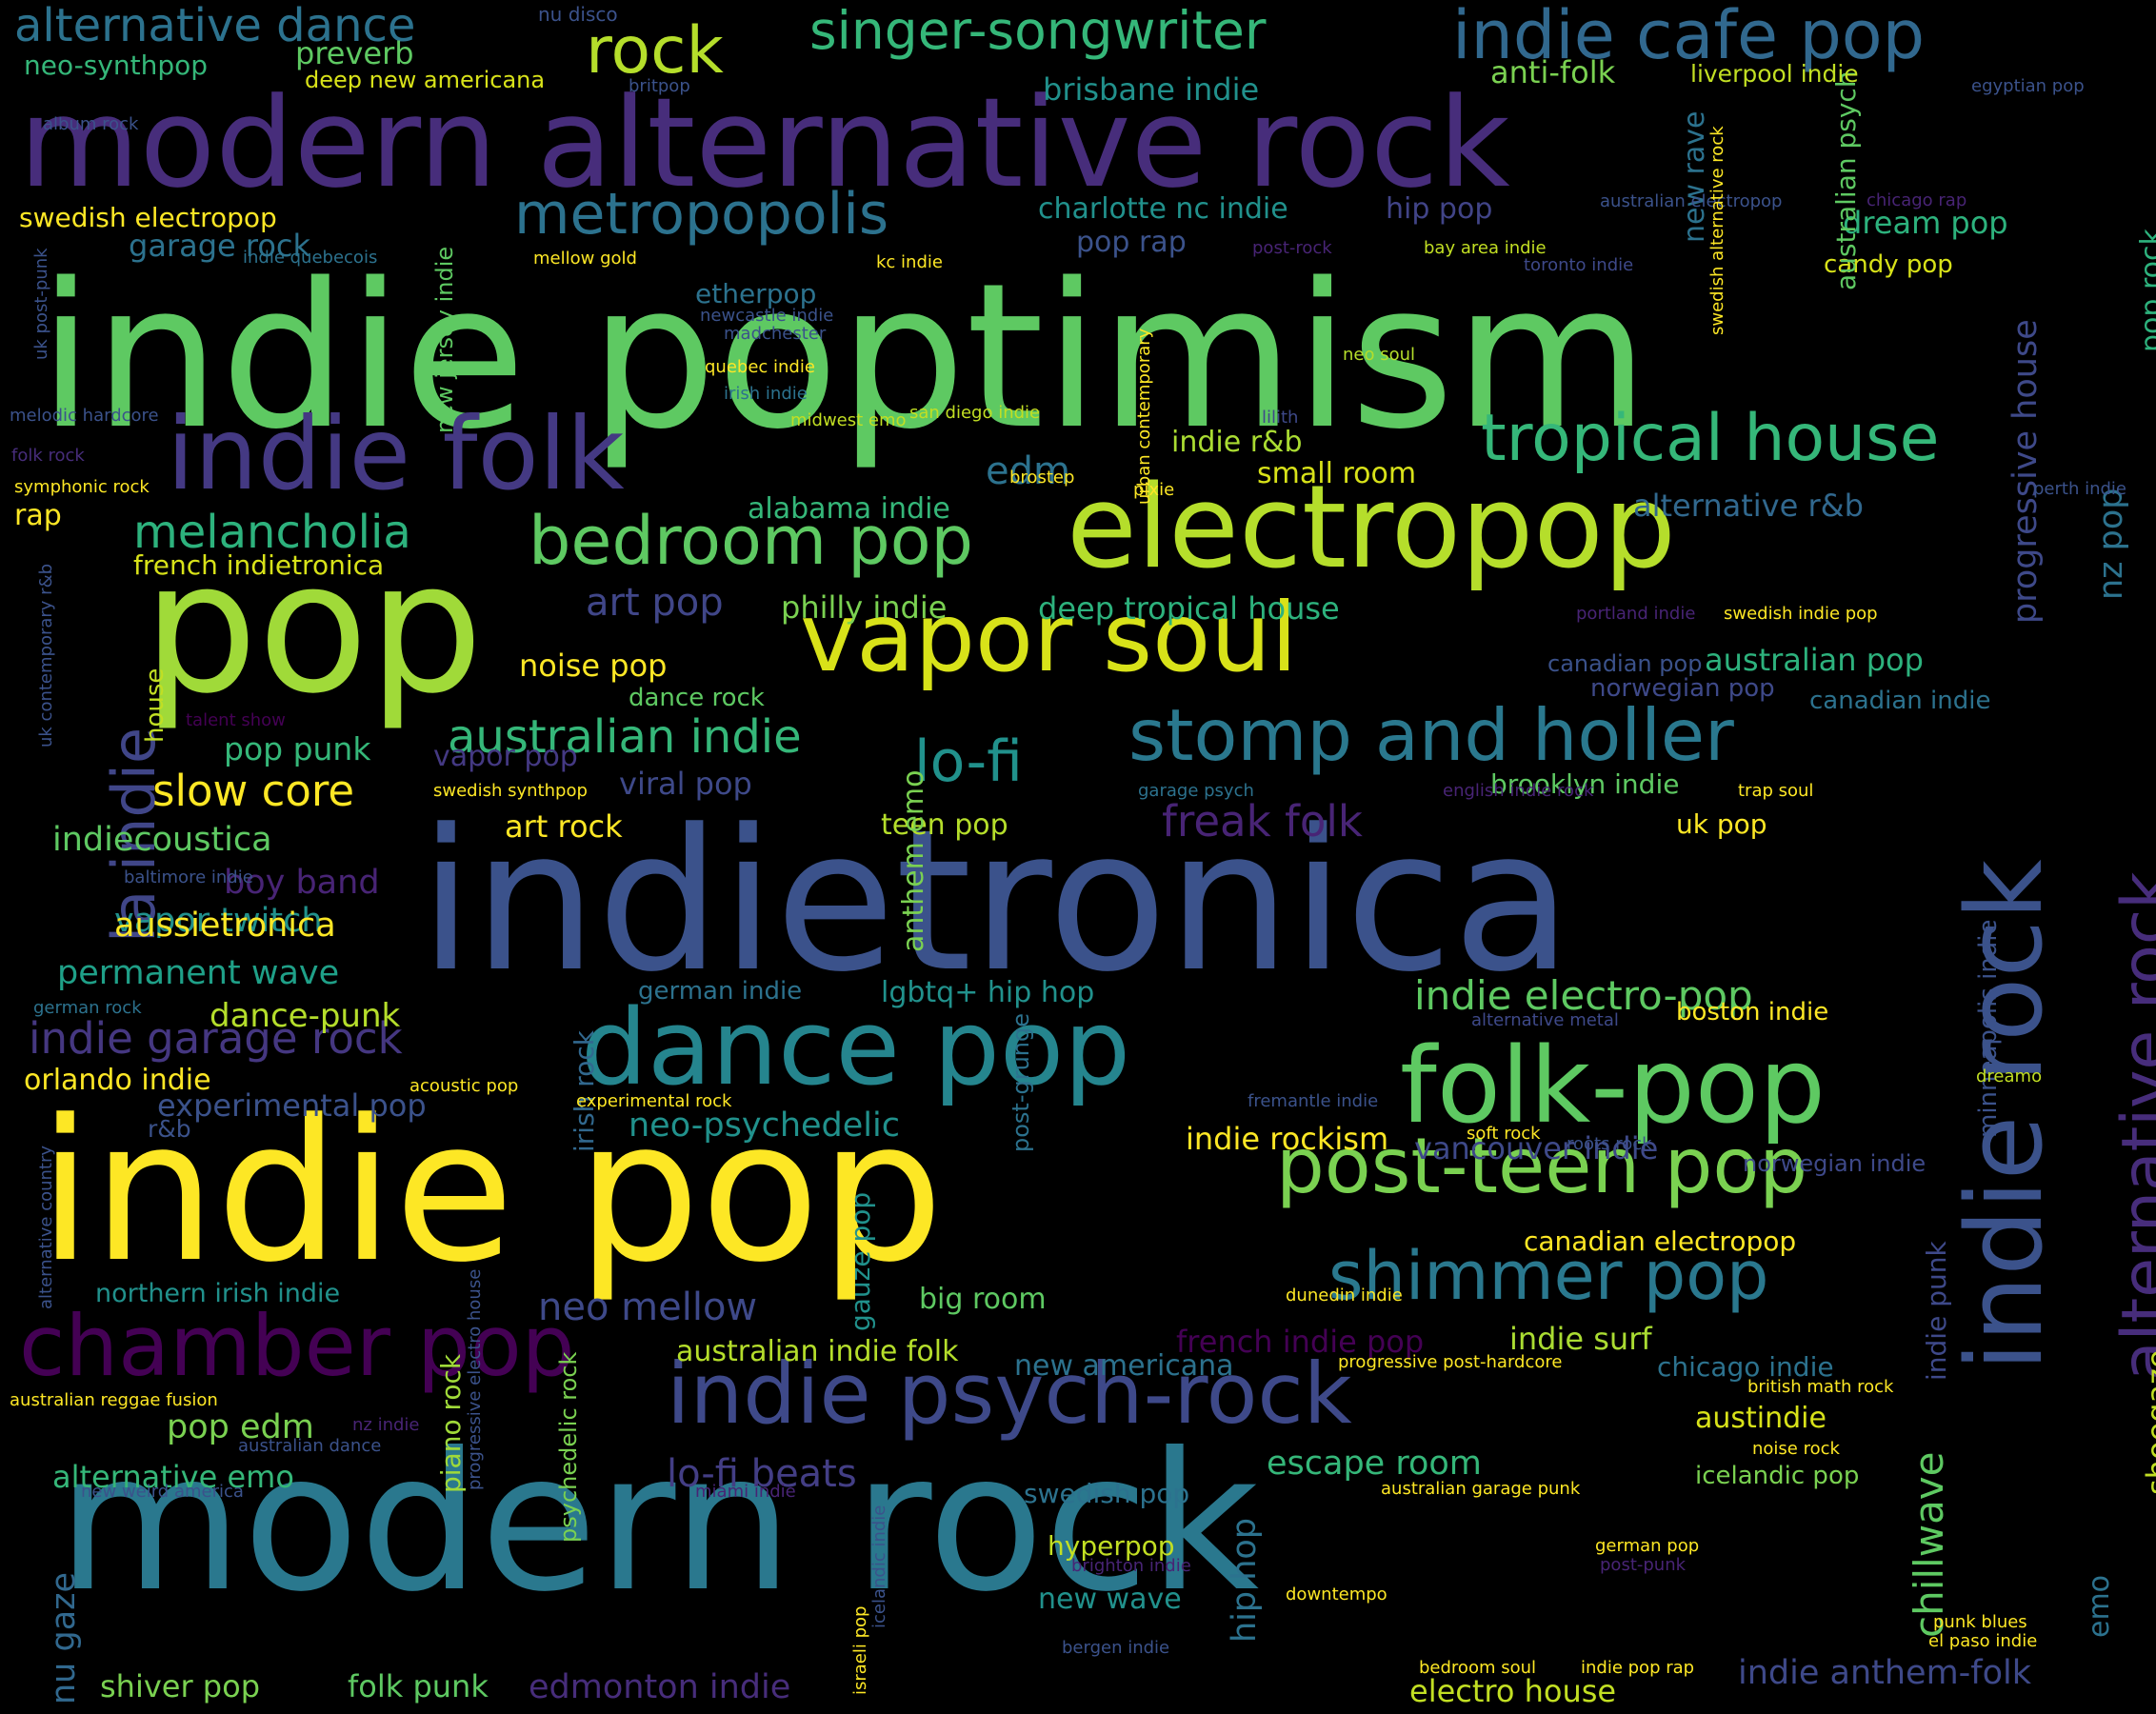 This screenshot has width=2156, height=1714. Describe the element at coordinates (1144, 416) in the screenshot. I see `genre-word: urban contemporary` at that location.